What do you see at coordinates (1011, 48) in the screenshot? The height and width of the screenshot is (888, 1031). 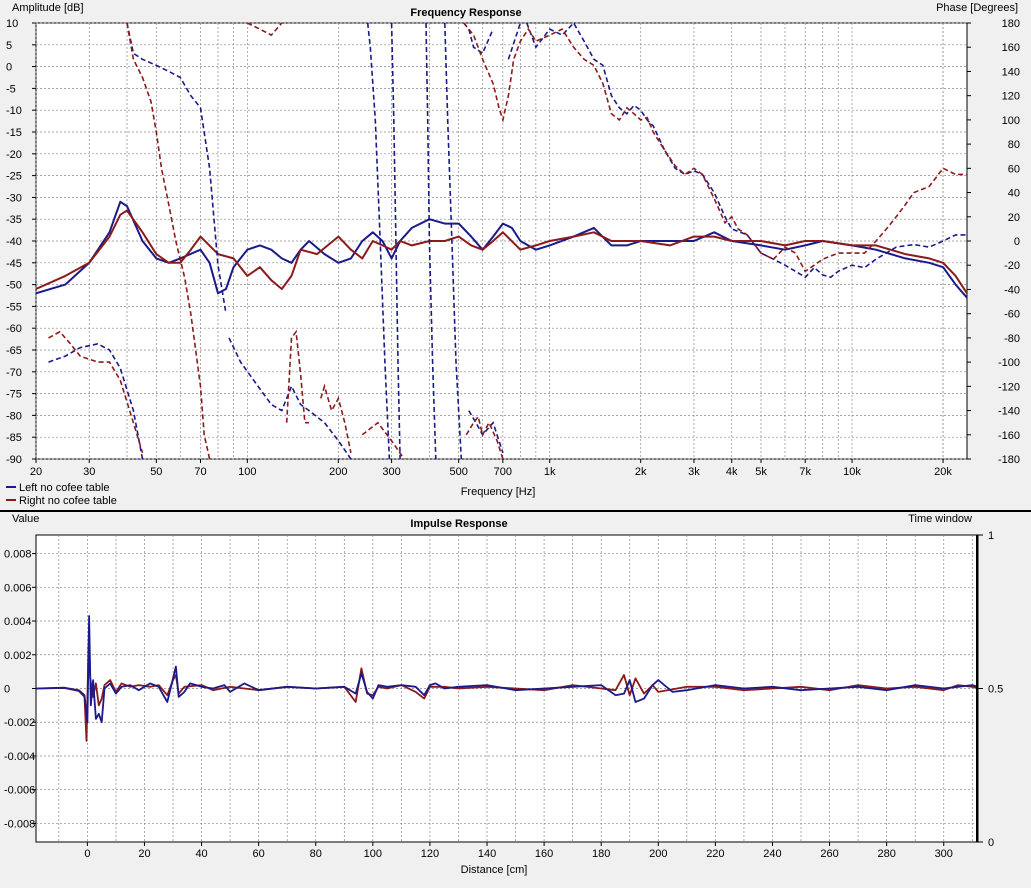 I see `y2-tick-label: 160` at bounding box center [1011, 48].